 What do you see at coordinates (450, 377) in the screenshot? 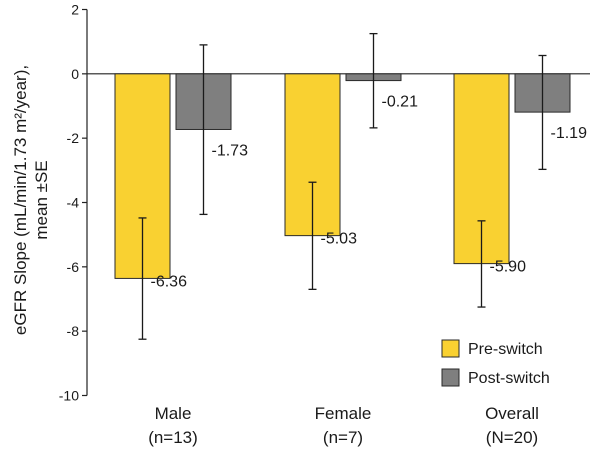
I see `legend-swatch-post-switch` at bounding box center [450, 377].